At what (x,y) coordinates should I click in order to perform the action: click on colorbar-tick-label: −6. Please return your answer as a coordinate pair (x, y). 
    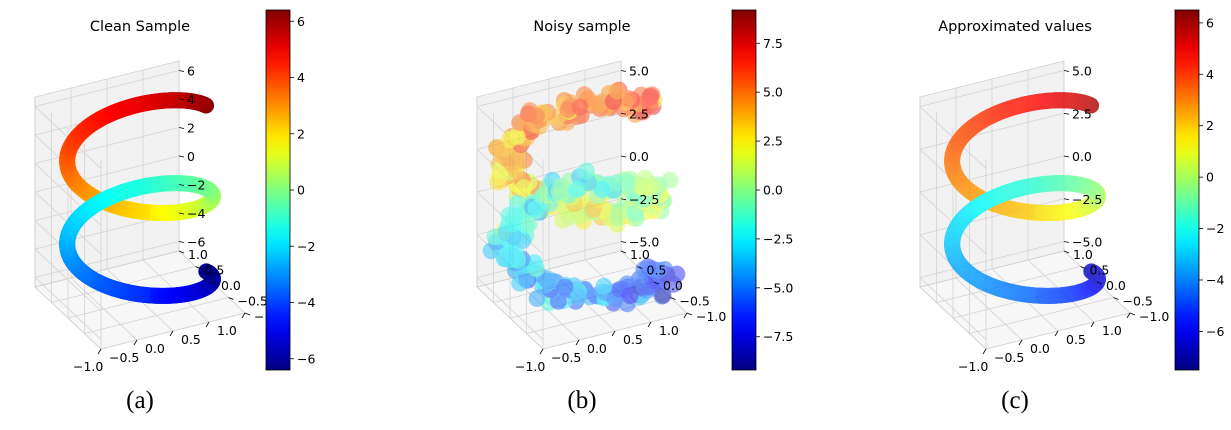
    Looking at the image, I should click on (306, 358).